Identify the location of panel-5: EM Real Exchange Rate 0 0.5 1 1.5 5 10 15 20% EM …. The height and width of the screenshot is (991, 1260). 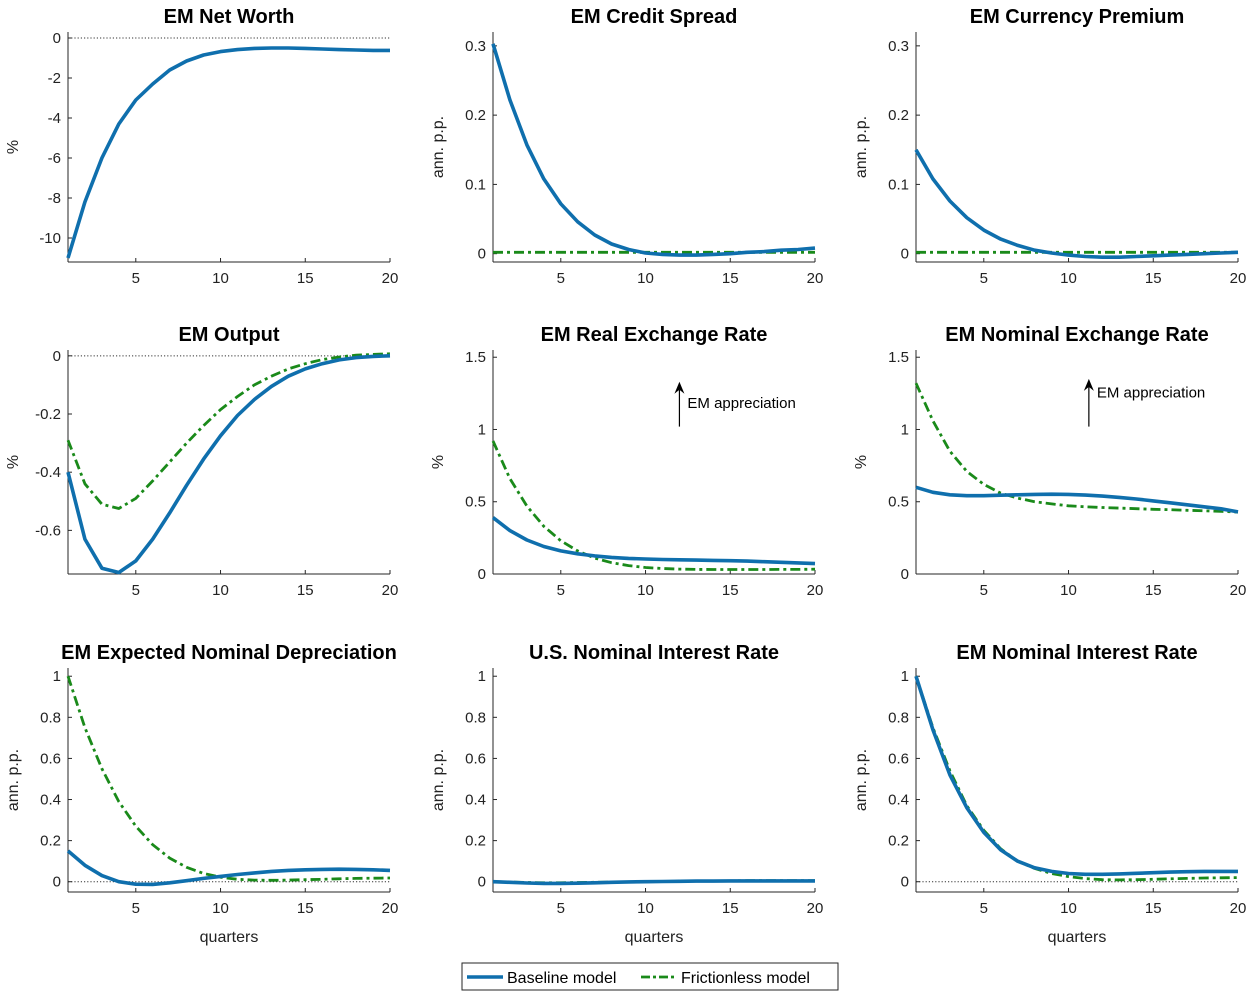
(626, 461).